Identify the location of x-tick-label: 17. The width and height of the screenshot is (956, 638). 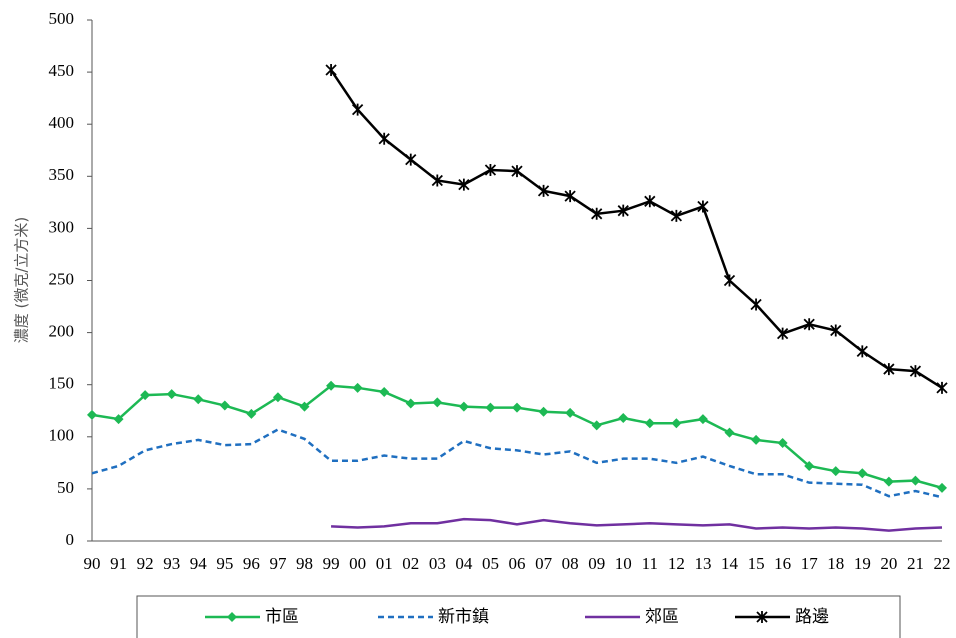
(810, 563).